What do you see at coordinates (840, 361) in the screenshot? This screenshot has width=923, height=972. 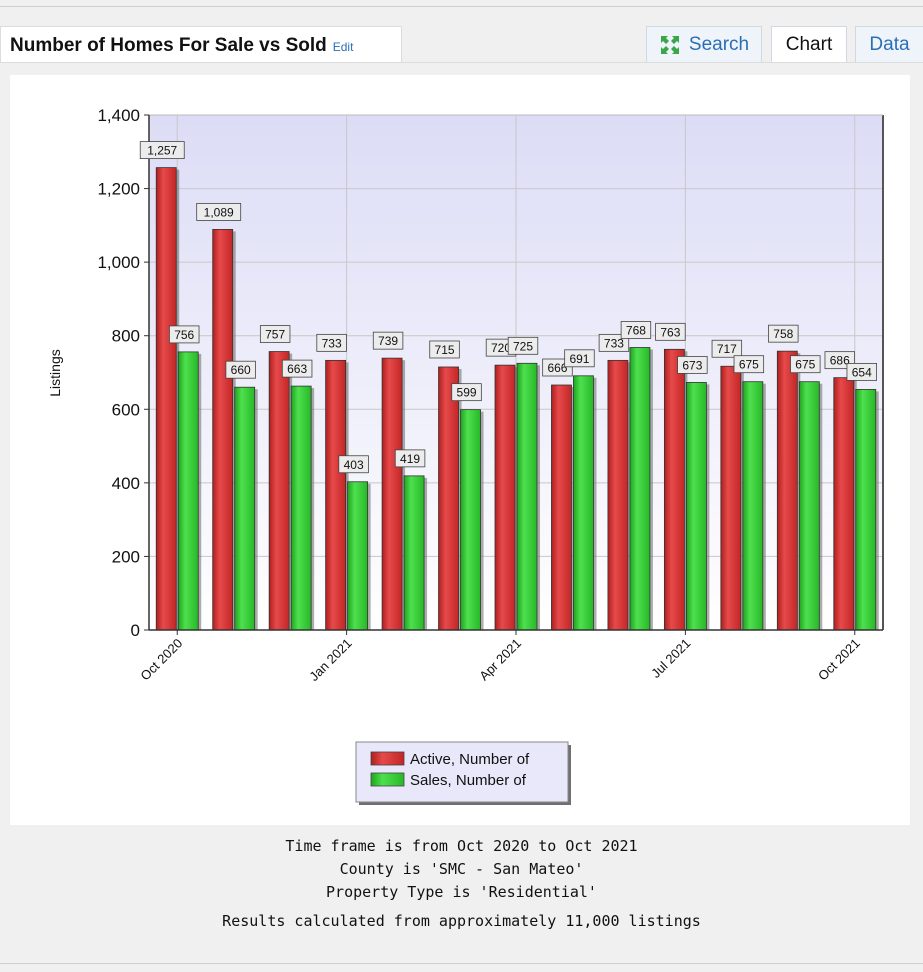 I see `data-label: 686` at bounding box center [840, 361].